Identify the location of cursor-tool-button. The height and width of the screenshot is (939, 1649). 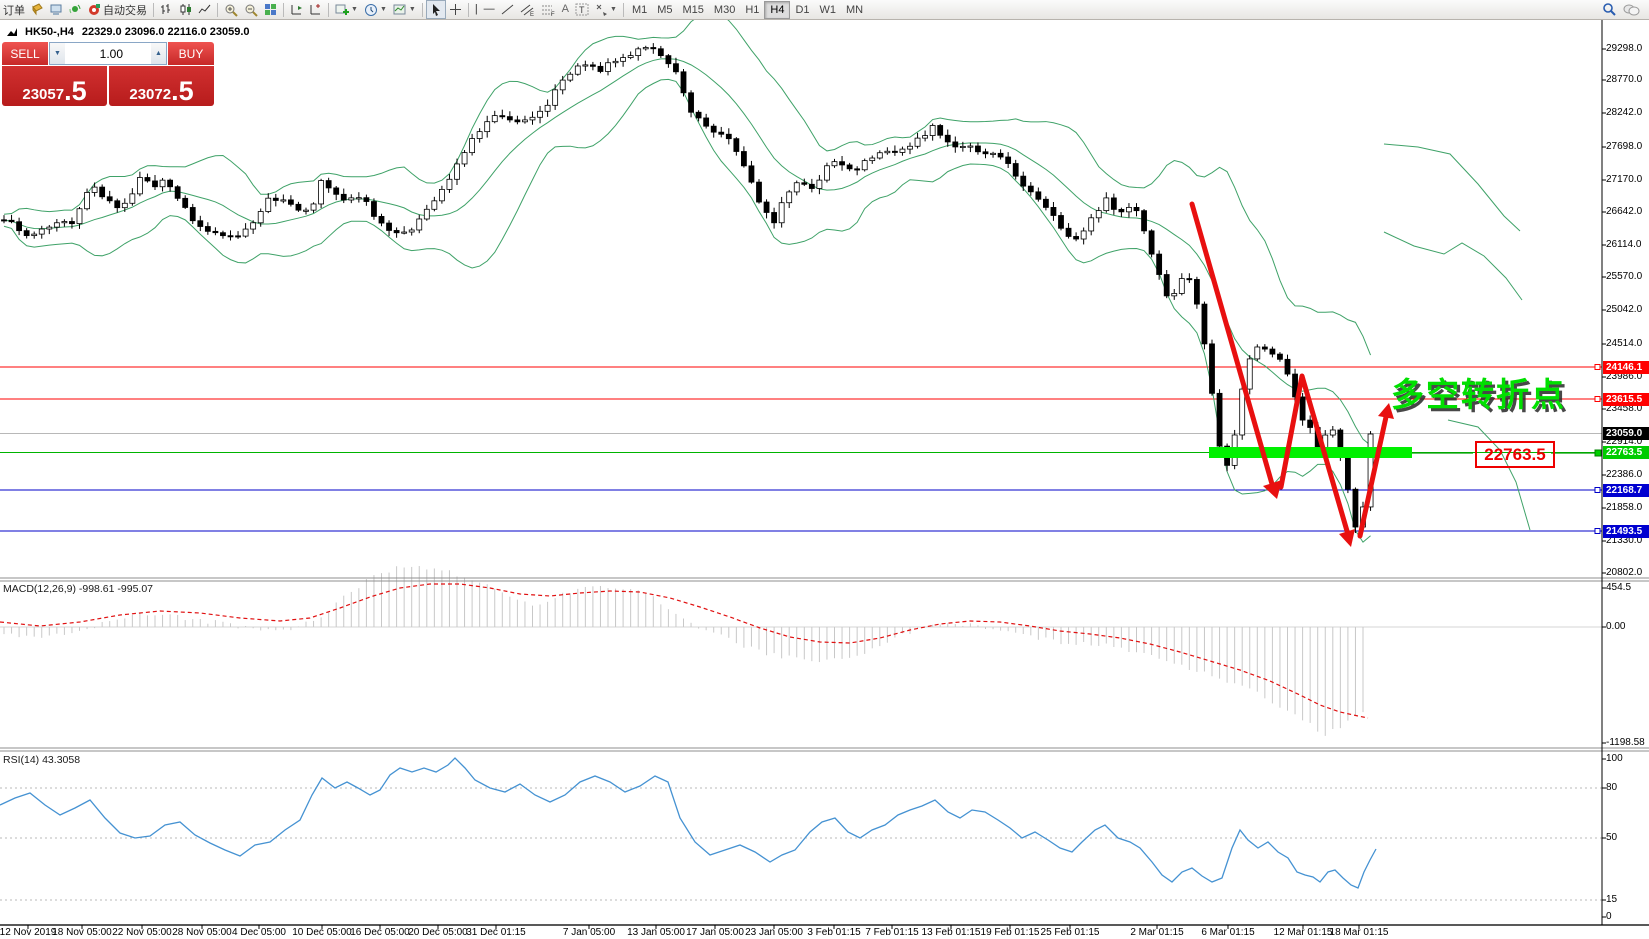
(435, 9).